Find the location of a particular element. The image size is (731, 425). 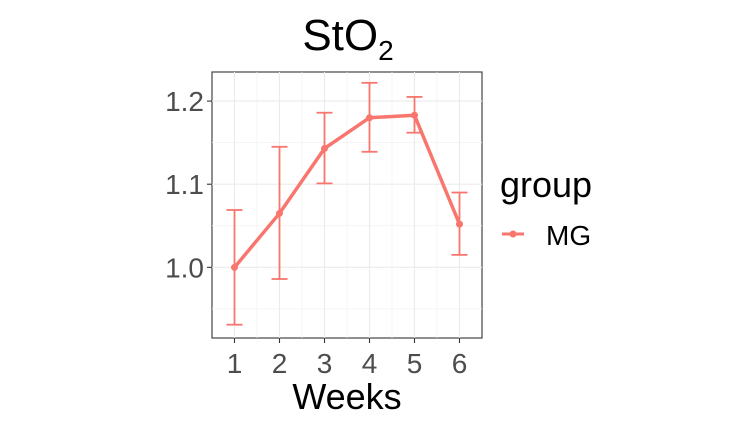

legend: group MG is located at coordinates (546, 207).